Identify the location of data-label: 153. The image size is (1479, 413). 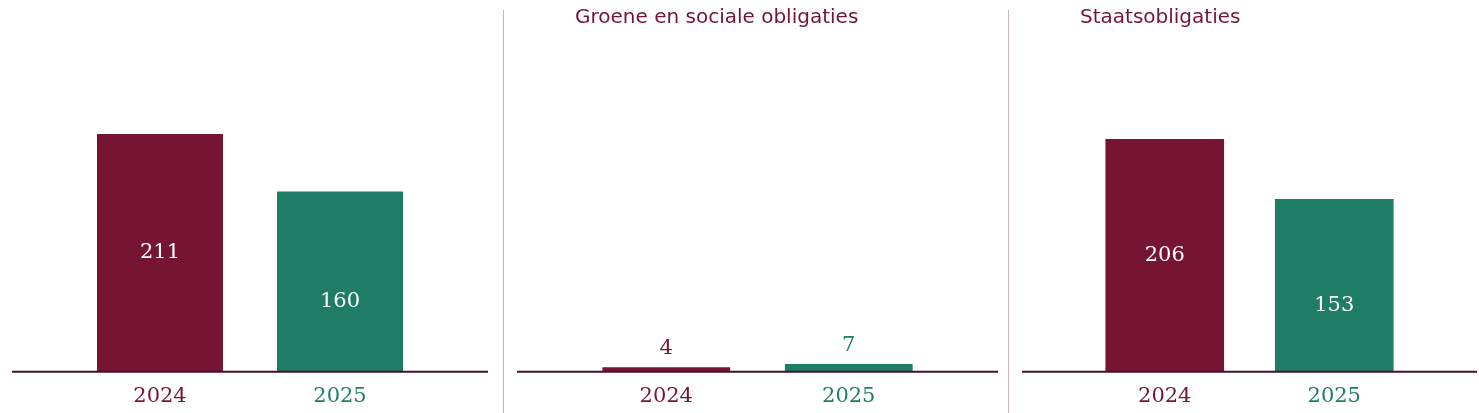
(1334, 303).